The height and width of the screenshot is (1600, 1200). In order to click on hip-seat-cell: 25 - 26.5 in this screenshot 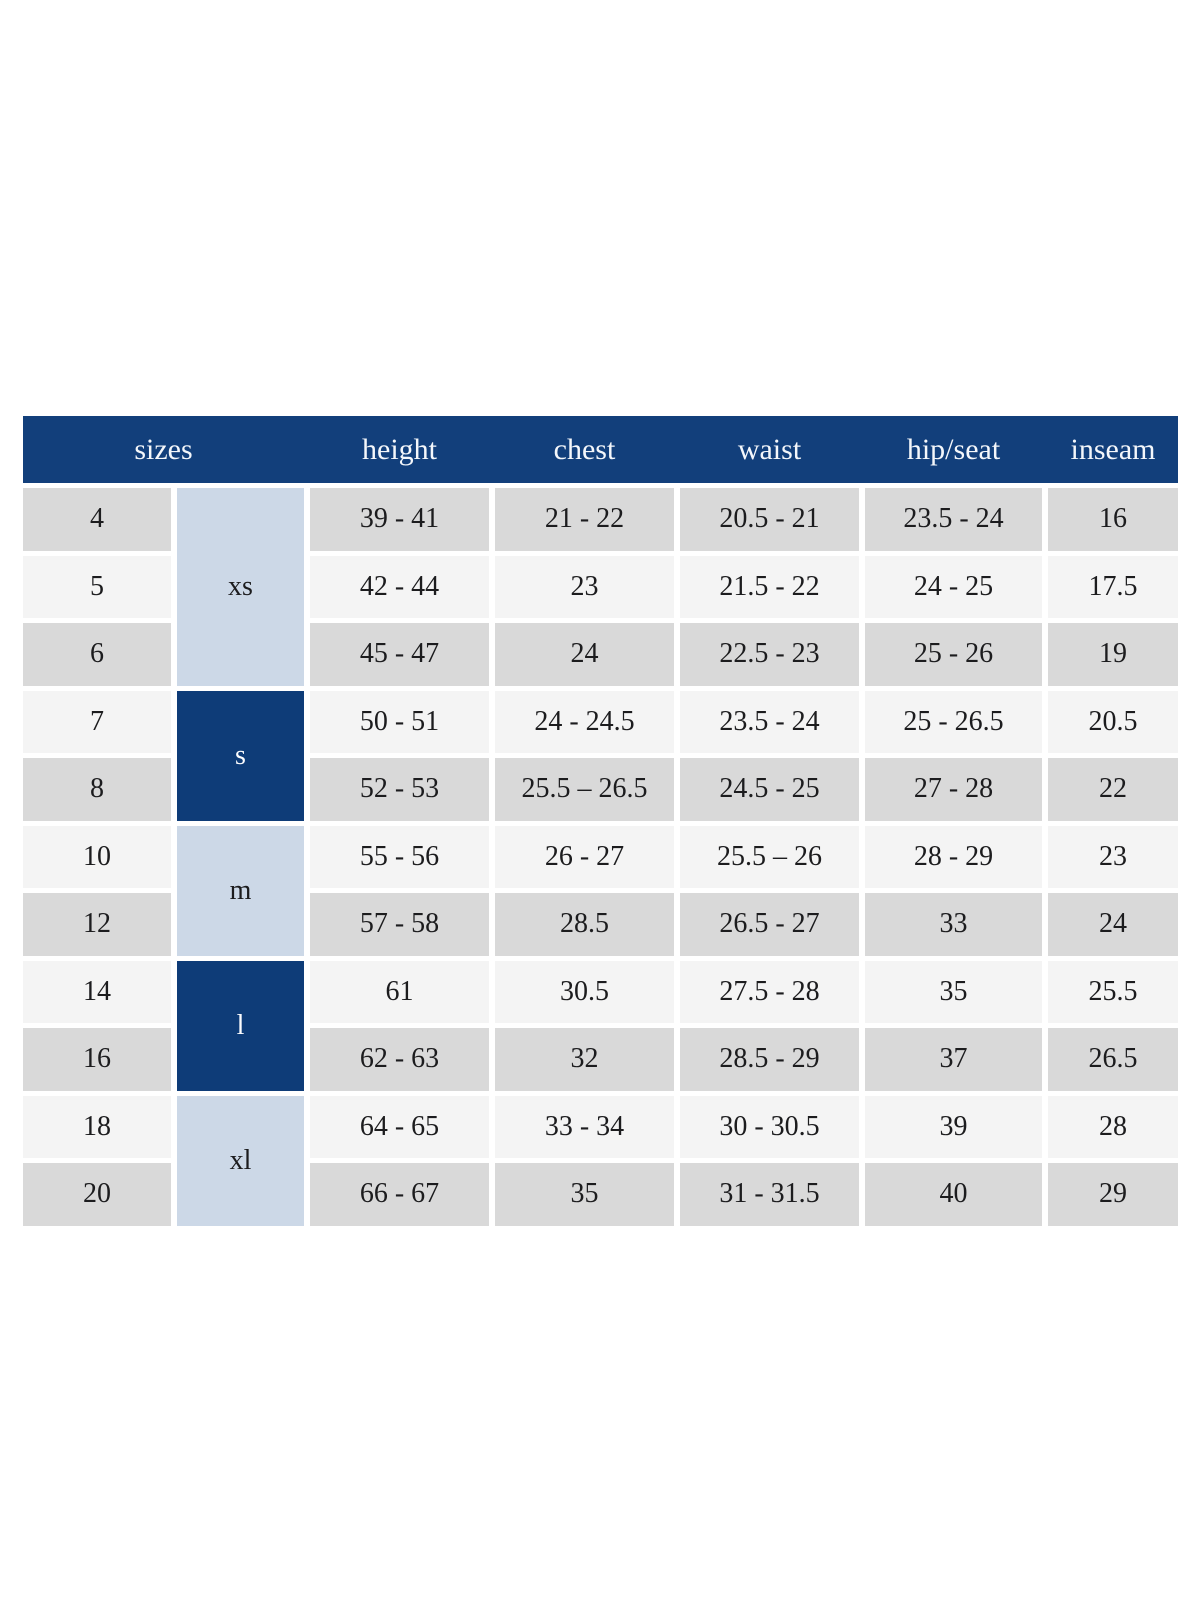, I will do `click(953, 721)`.